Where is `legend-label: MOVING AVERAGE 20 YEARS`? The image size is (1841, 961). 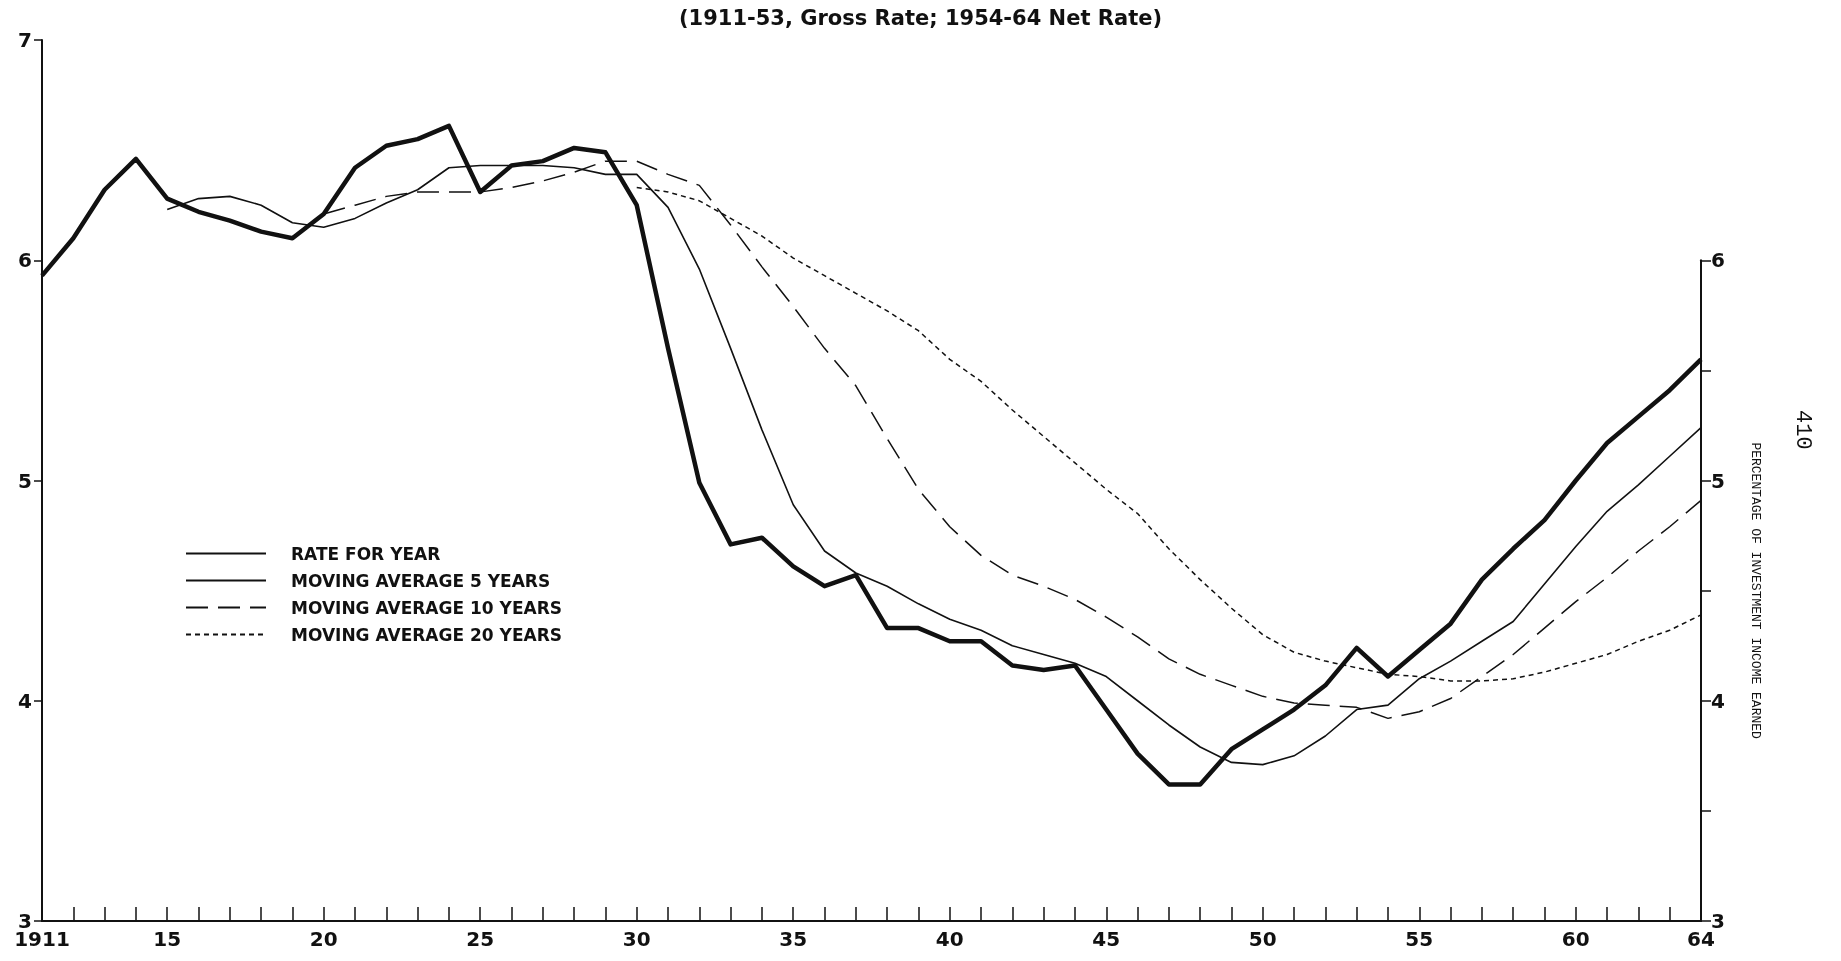 legend-label: MOVING AVERAGE 20 YEARS is located at coordinates (426, 634).